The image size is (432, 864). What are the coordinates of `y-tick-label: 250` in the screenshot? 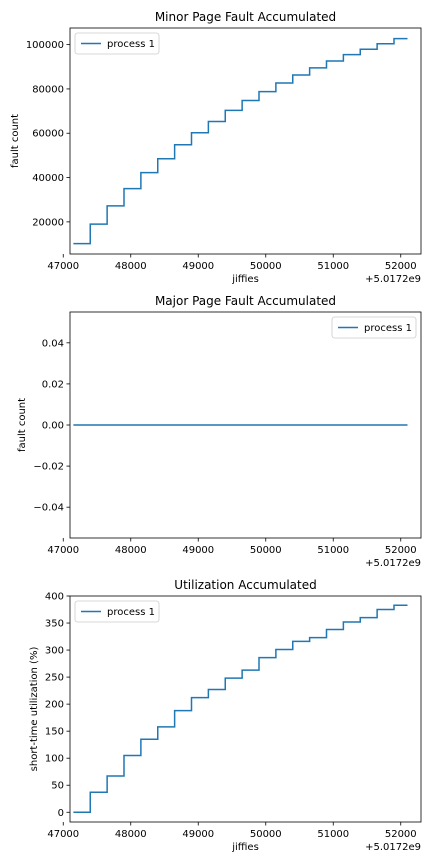 It's located at (54, 678).